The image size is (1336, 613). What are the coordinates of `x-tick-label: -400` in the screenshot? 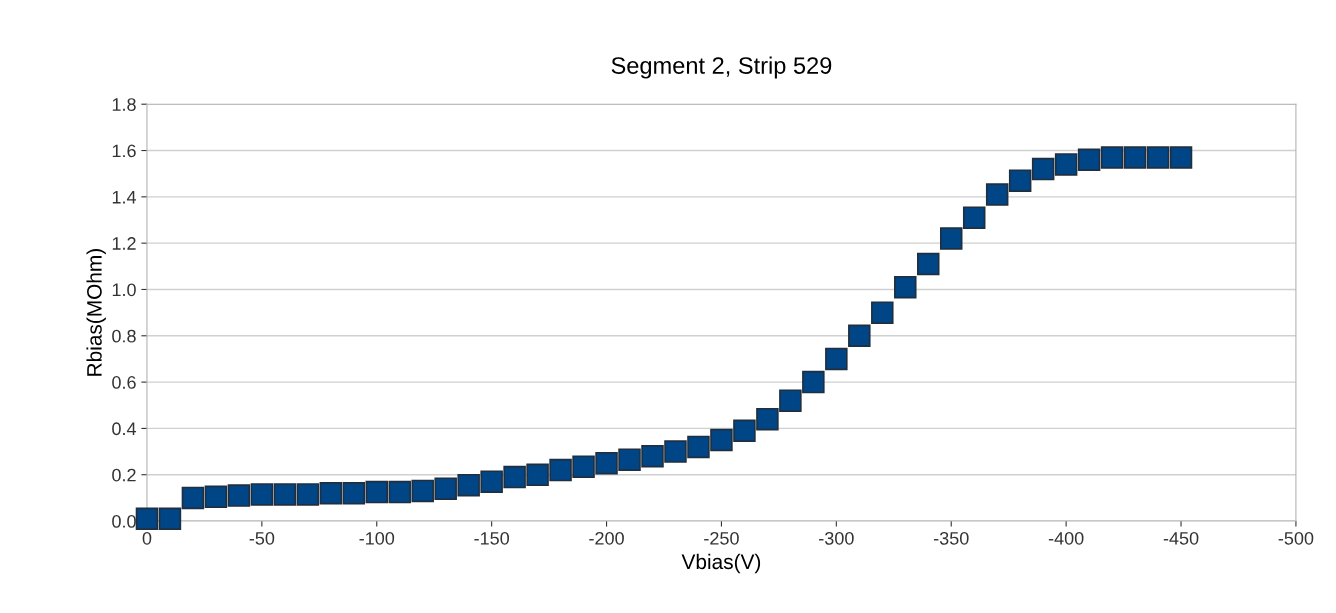 It's located at (1066, 538).